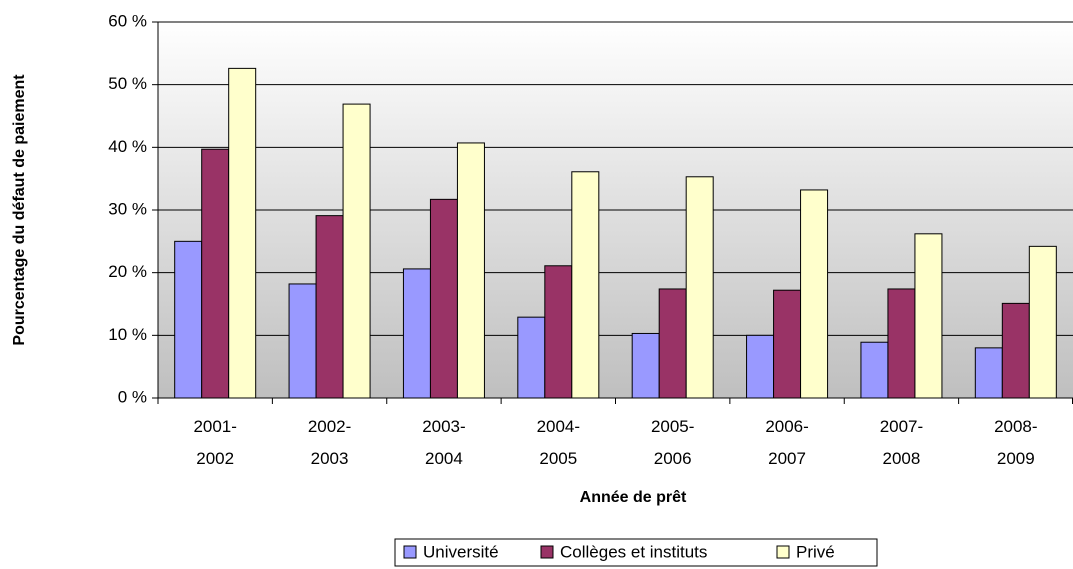 The height and width of the screenshot is (569, 1073). What do you see at coordinates (443, 442) in the screenshot?
I see `x-tick-label: 2003-2004` at bounding box center [443, 442].